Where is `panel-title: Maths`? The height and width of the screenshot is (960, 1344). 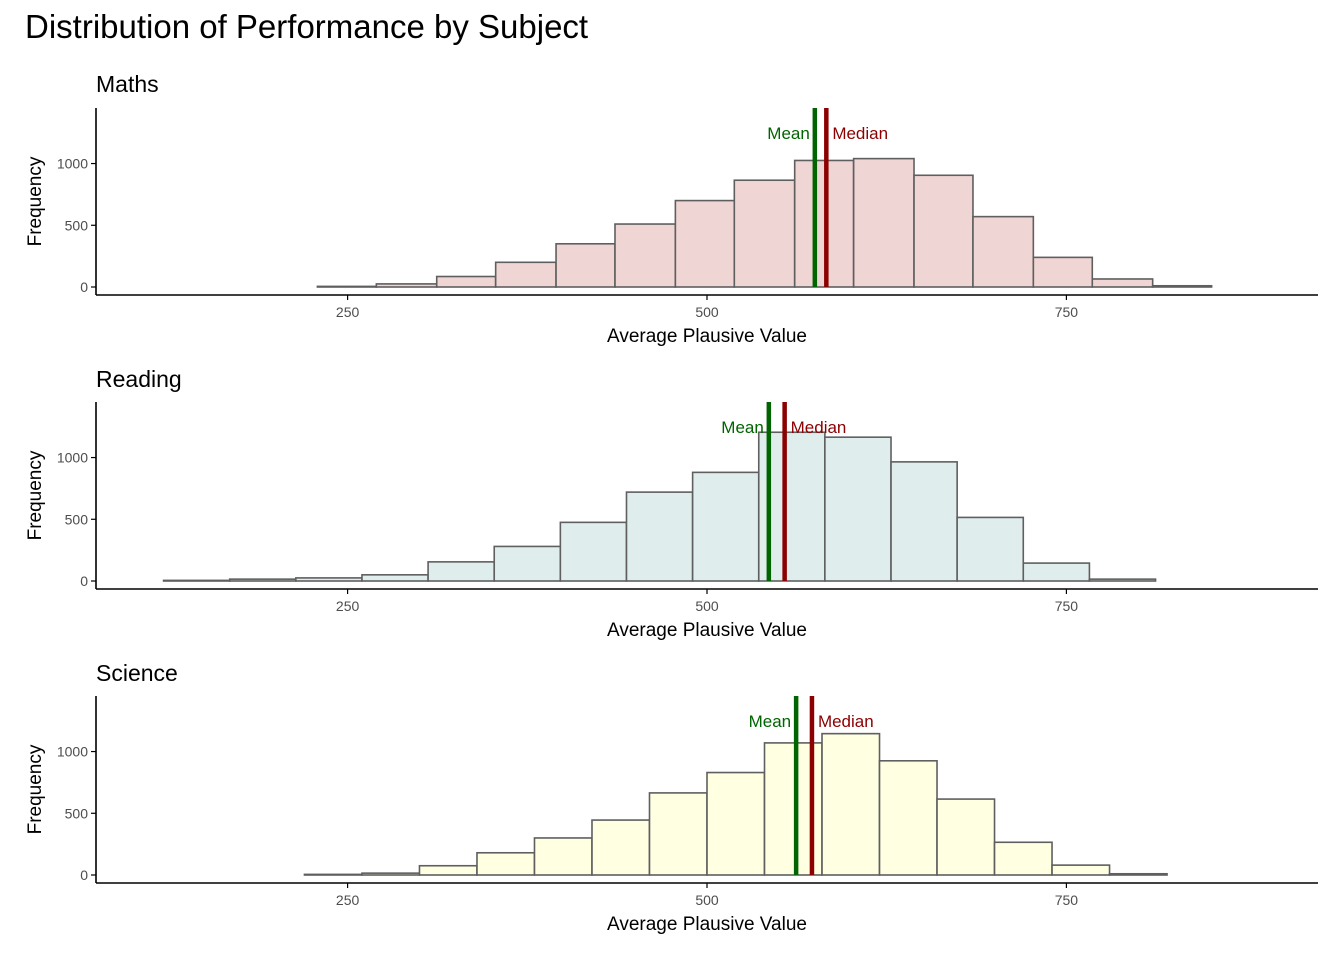
panel-title: Maths is located at coordinates (127, 84).